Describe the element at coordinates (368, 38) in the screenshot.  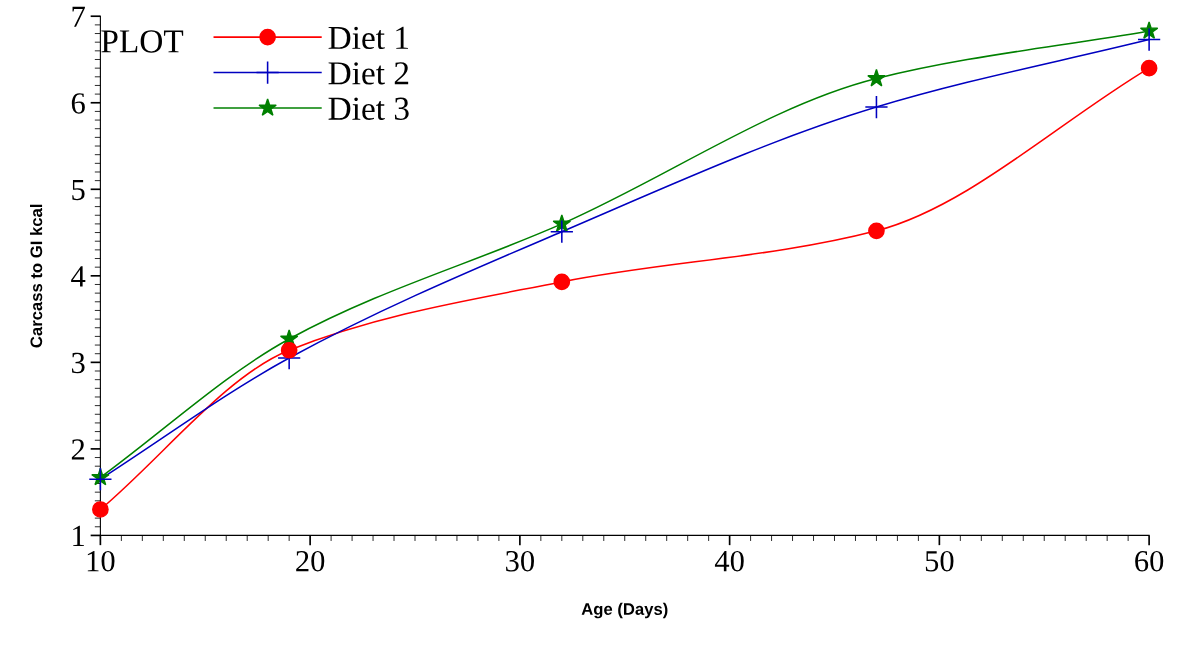
I see `legend-label: Diet 1` at that location.